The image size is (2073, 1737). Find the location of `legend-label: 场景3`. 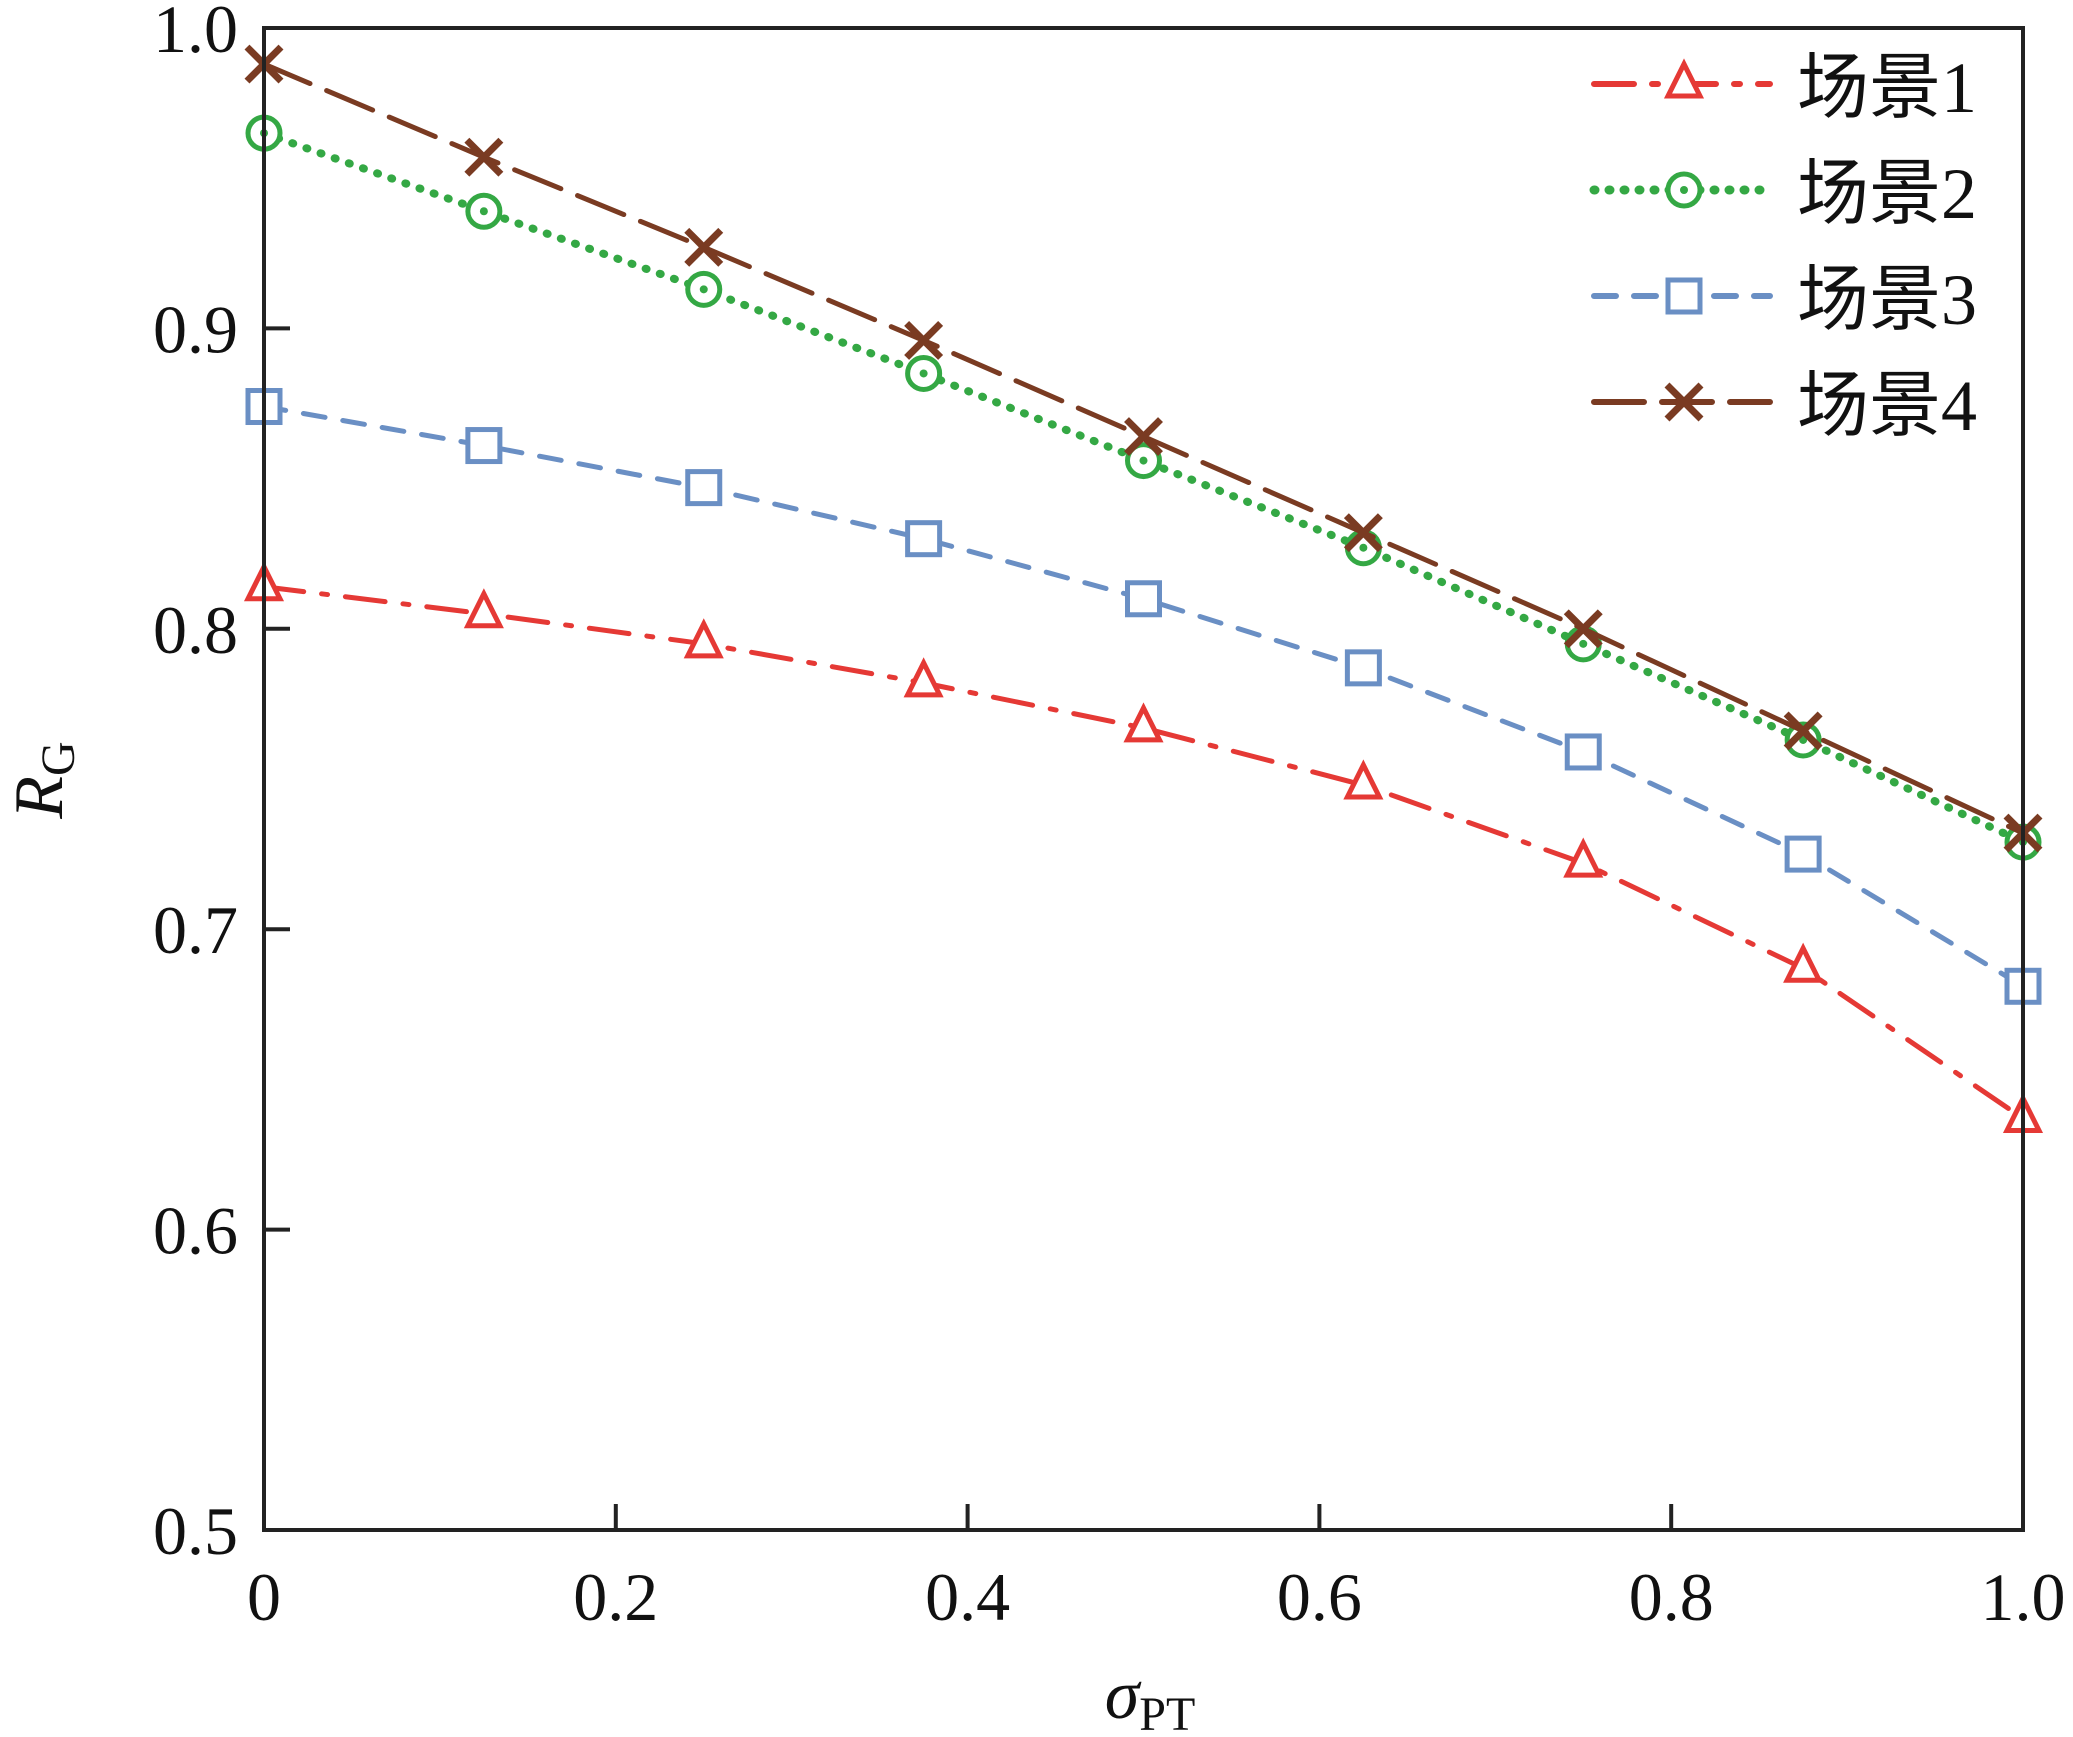

legend-label: 场景3 is located at coordinates (1887, 300).